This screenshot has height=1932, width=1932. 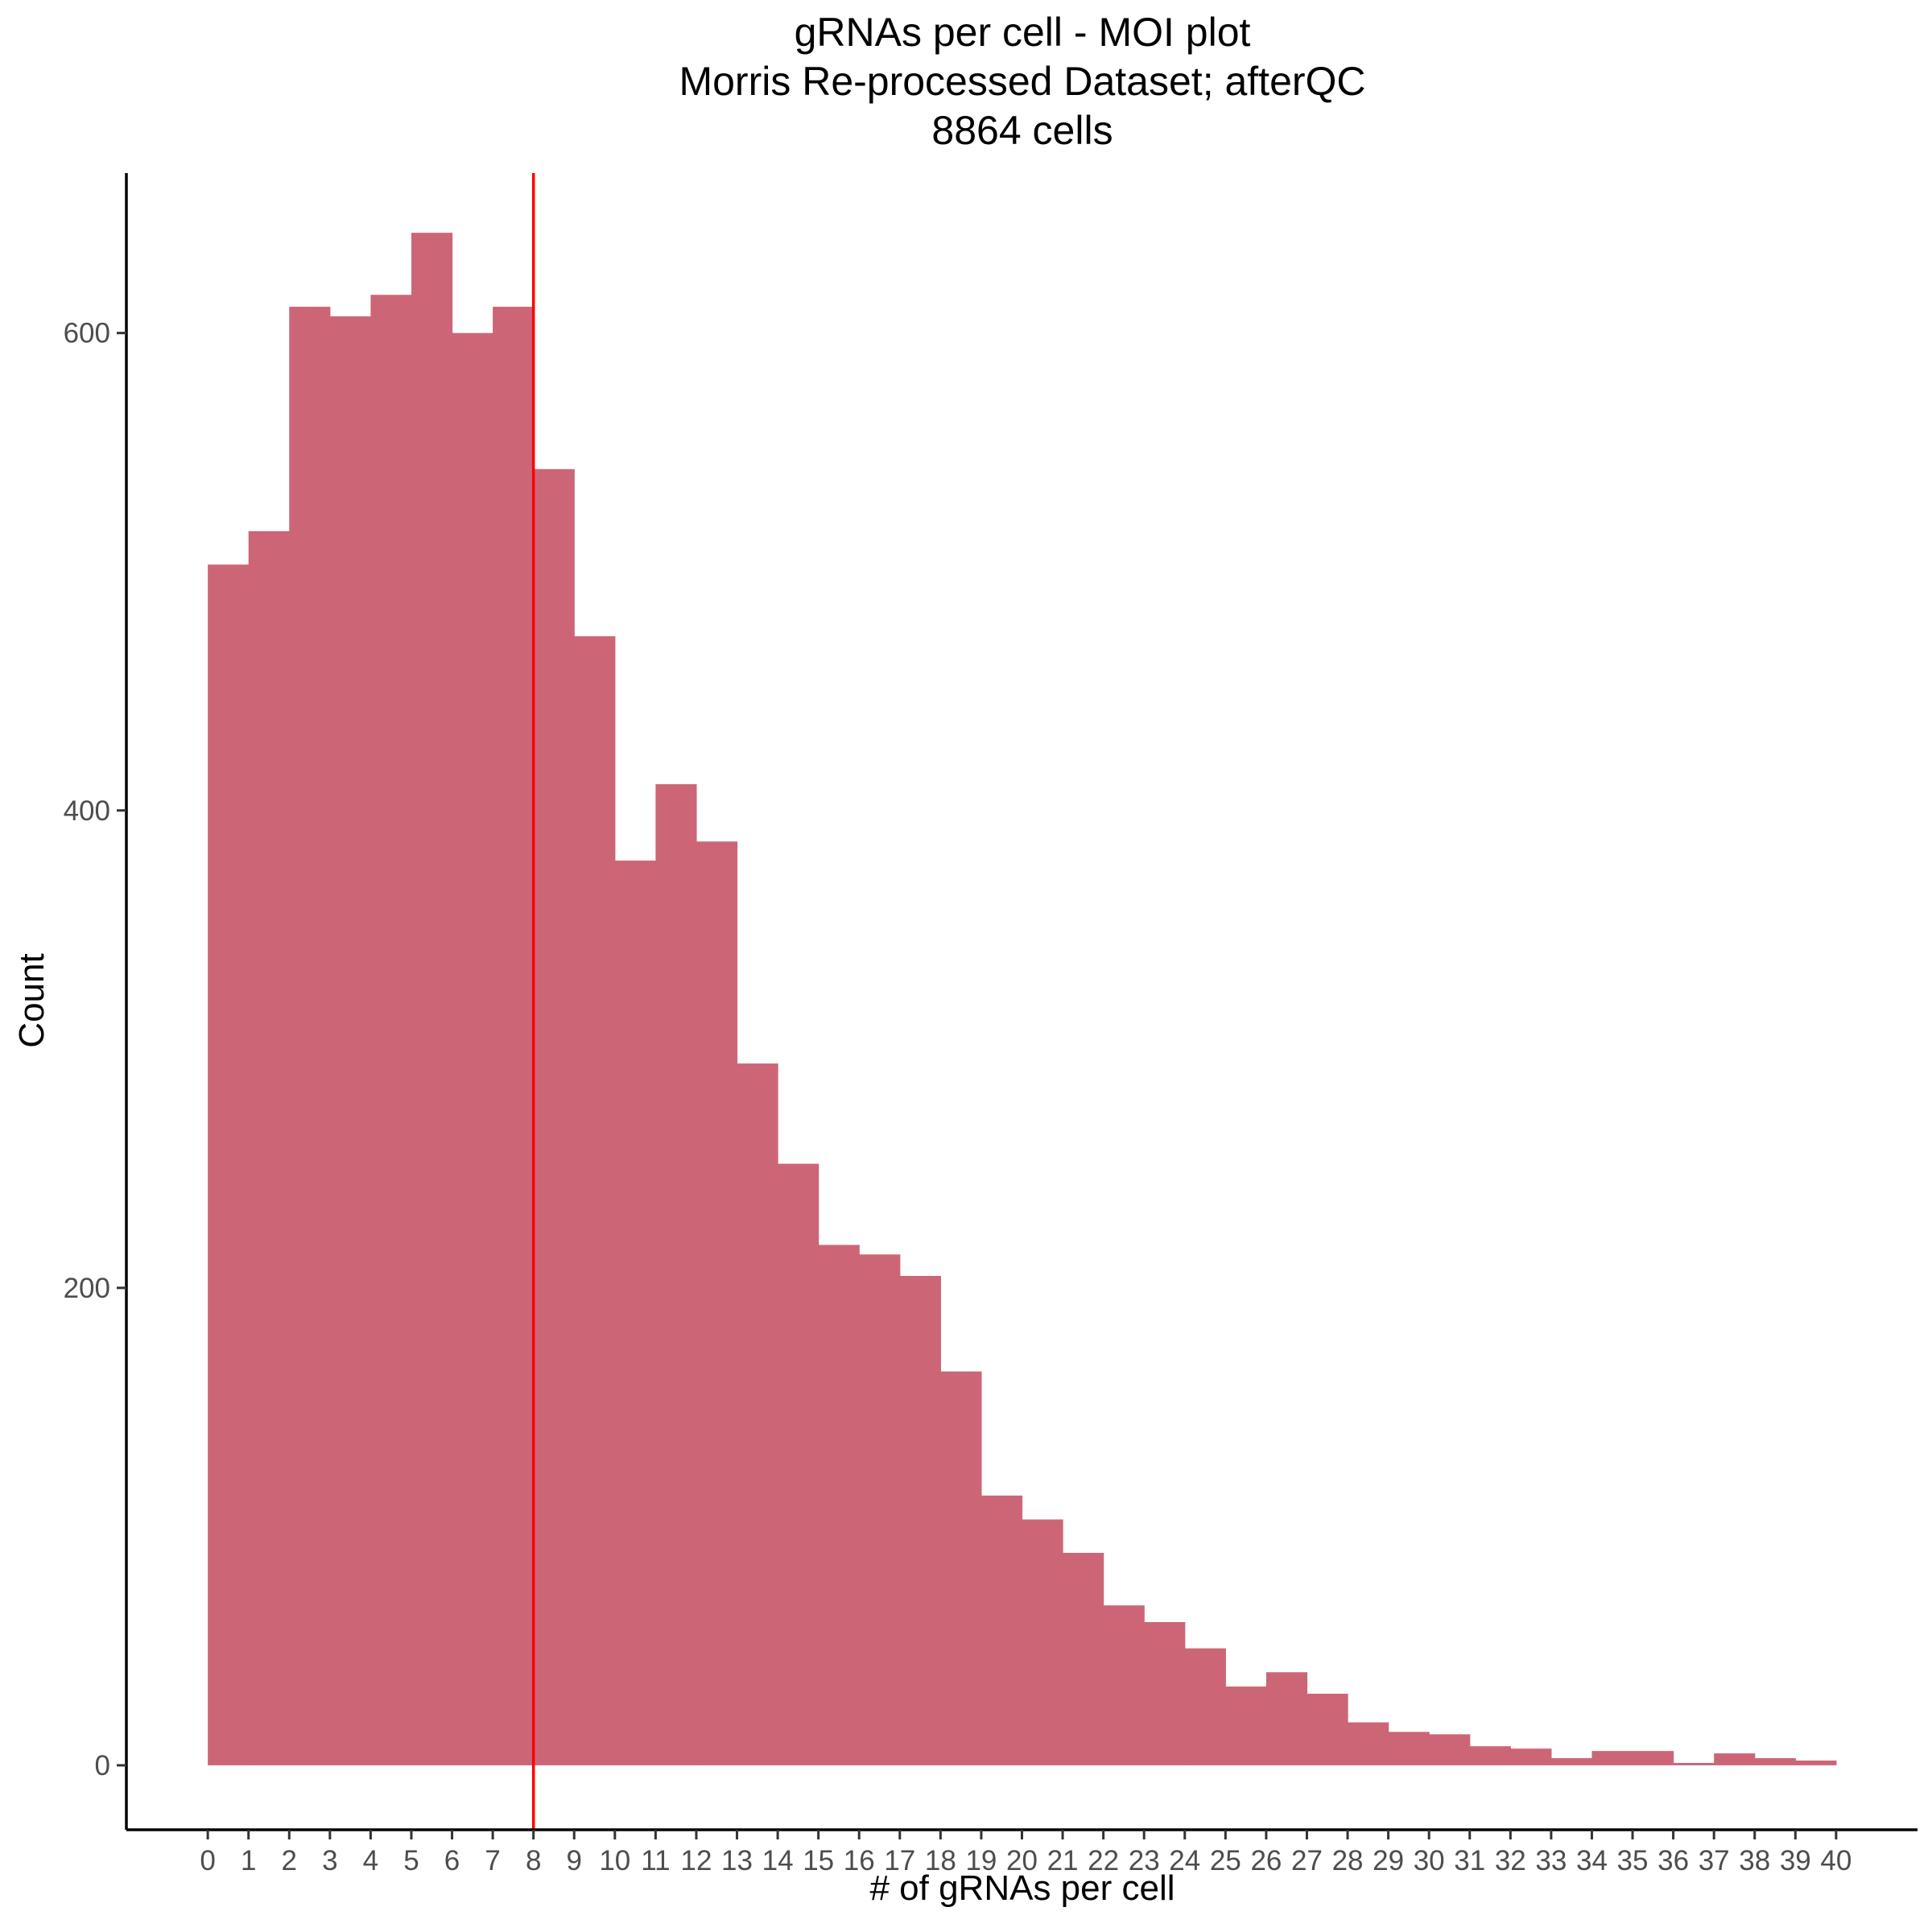 What do you see at coordinates (614, 1860) in the screenshot?
I see `x-tick-label: 10` at bounding box center [614, 1860].